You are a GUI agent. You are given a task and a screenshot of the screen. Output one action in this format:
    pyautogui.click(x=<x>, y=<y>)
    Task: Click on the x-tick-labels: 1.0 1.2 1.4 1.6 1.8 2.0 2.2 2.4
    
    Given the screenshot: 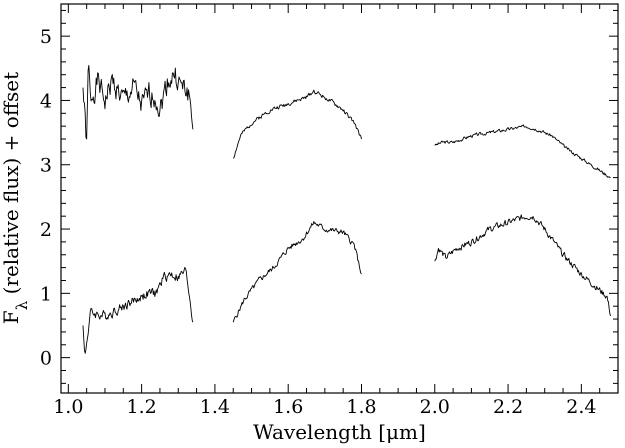 What is the action you would take?
    pyautogui.click(x=324, y=407)
    